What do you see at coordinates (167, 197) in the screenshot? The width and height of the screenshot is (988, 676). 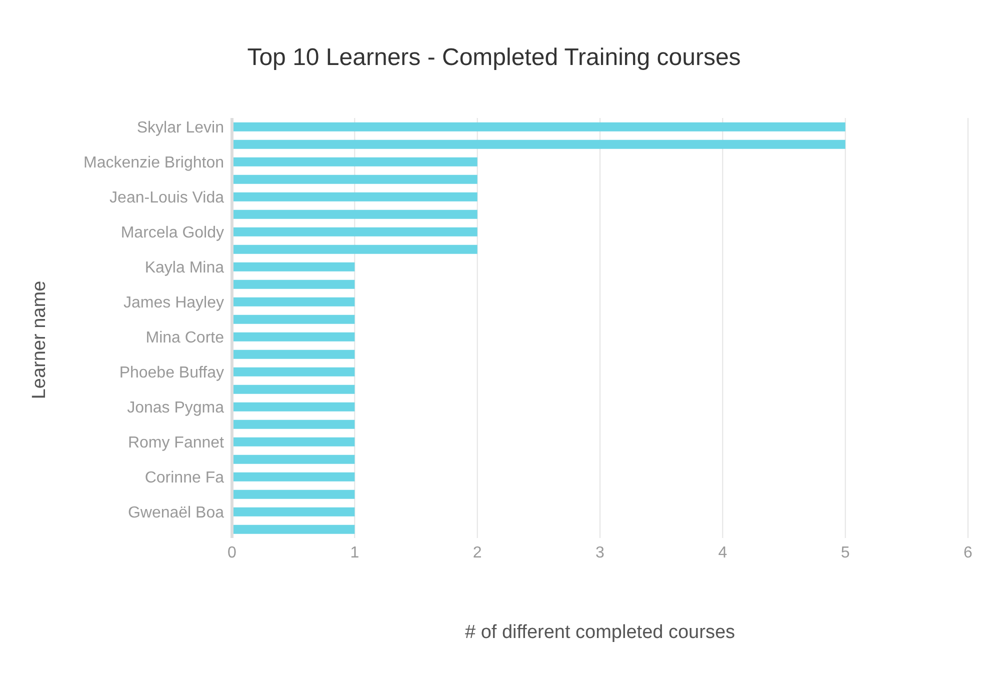 I see `y-tick-label: Jean-Louis Vida` at bounding box center [167, 197].